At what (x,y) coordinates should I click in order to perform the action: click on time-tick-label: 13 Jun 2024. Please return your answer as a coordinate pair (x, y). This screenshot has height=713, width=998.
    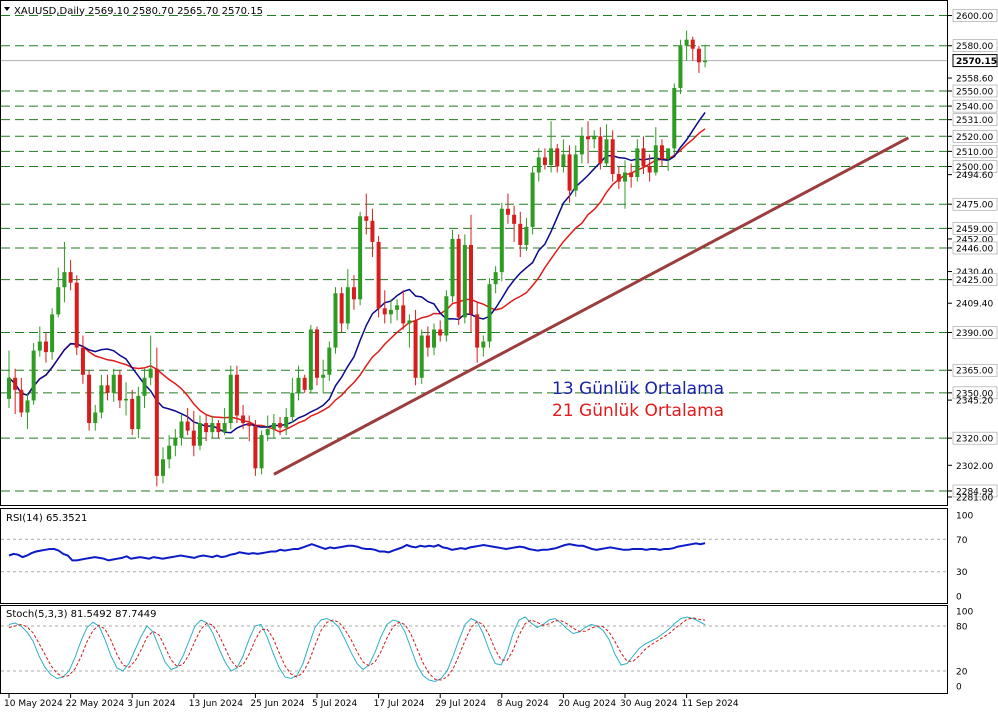
    Looking at the image, I should click on (216, 704).